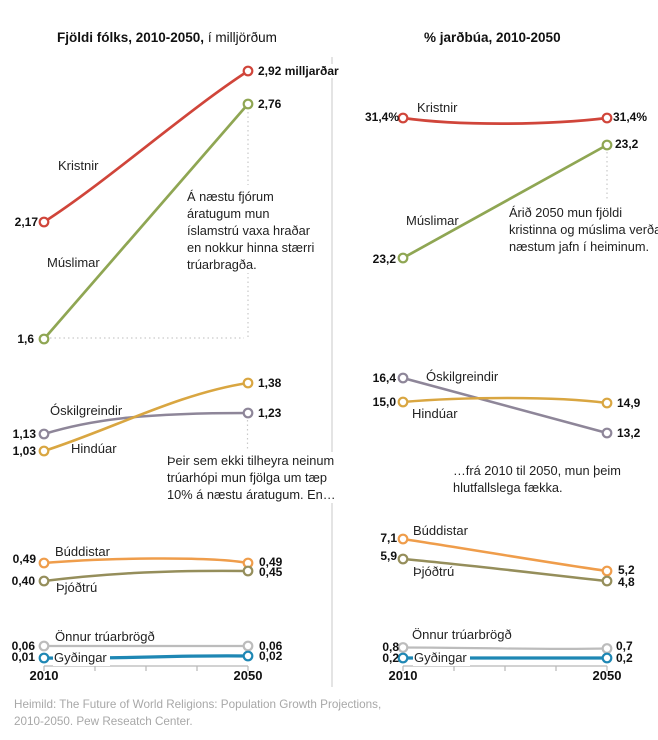 The image size is (658, 740). What do you see at coordinates (505, 555) in the screenshot?
I see `series-line-buddistar-right` at bounding box center [505, 555].